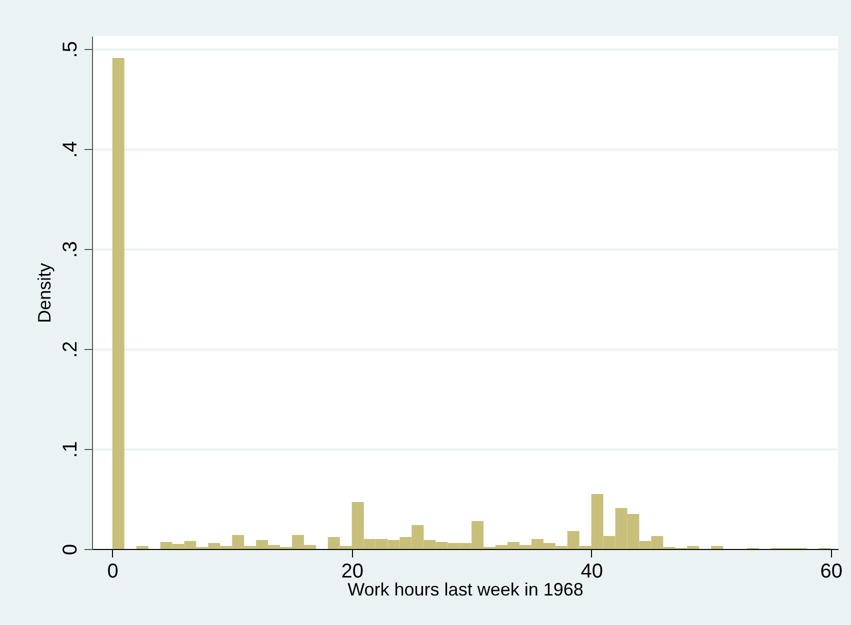 Image resolution: width=851 pixels, height=625 pixels. Describe the element at coordinates (112, 571) in the screenshot. I see `x-tick-label: 0` at that location.